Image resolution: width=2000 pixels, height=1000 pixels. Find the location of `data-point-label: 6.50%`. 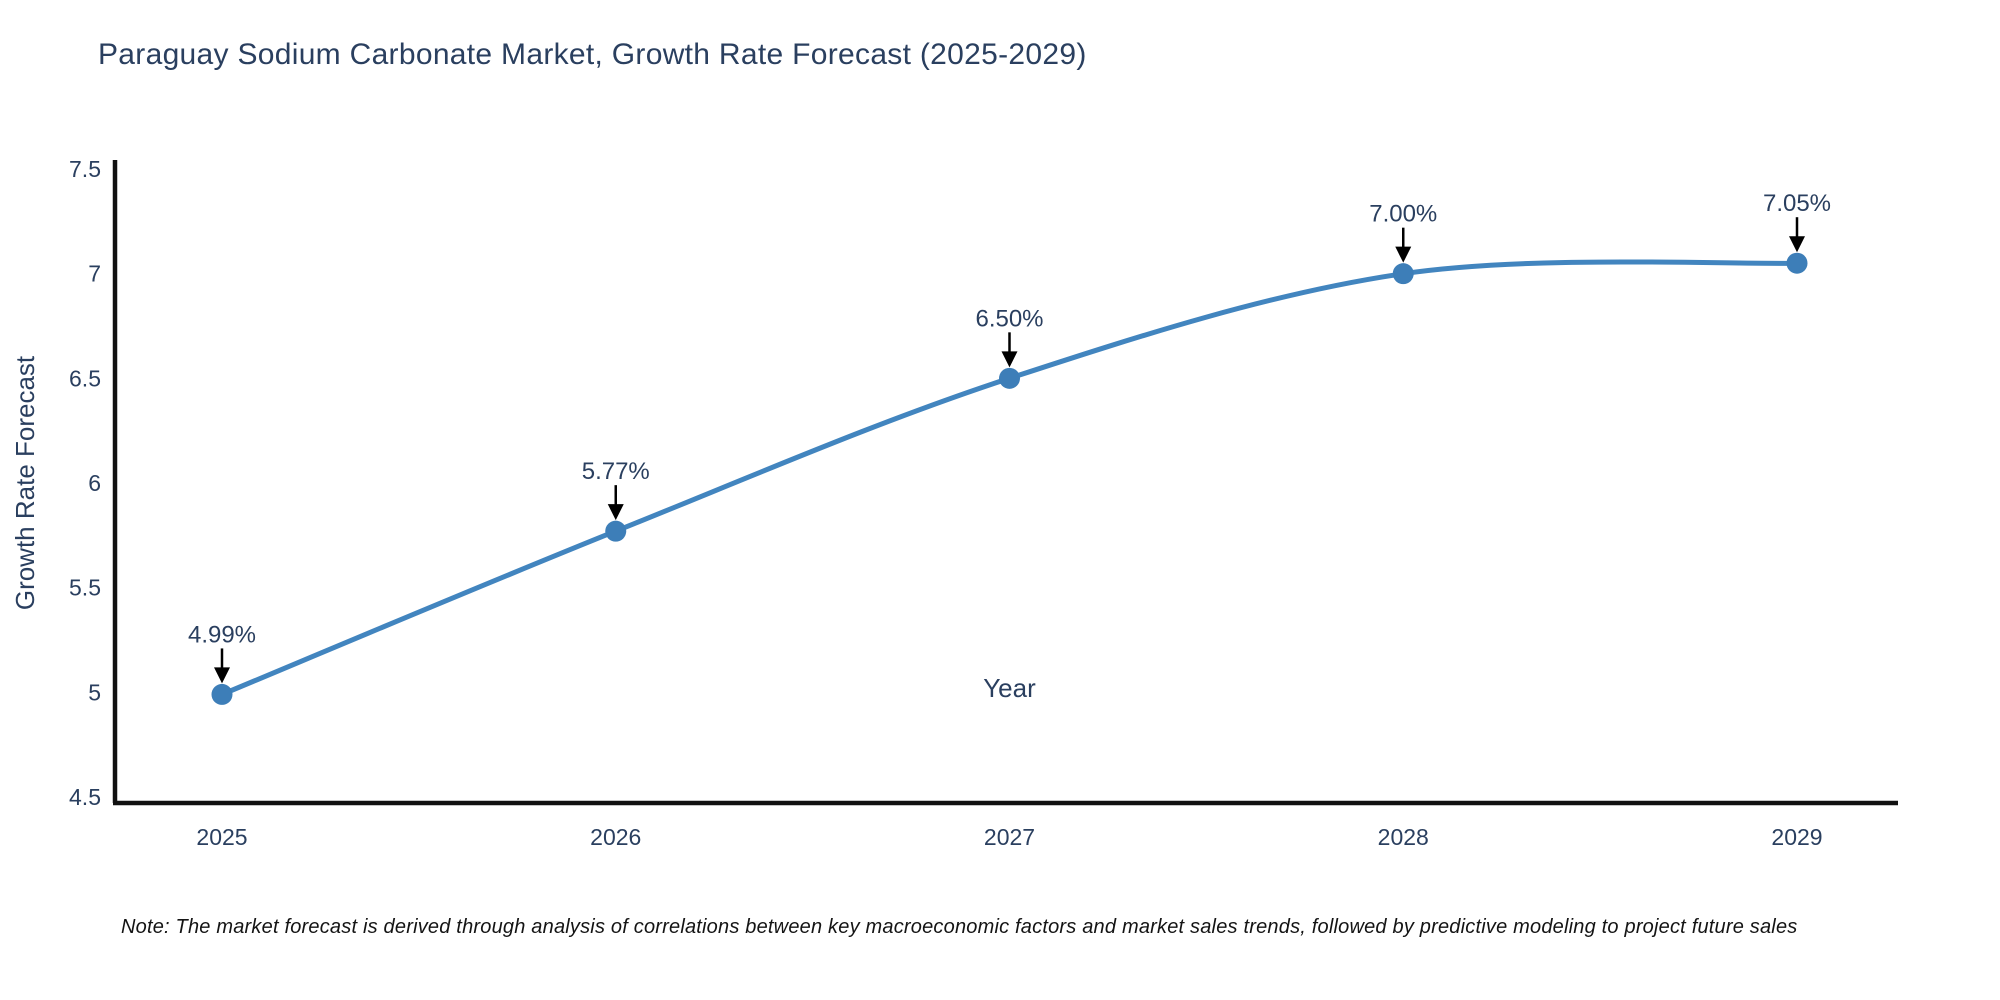

data-point-label: 6.50% is located at coordinates (1009, 318).